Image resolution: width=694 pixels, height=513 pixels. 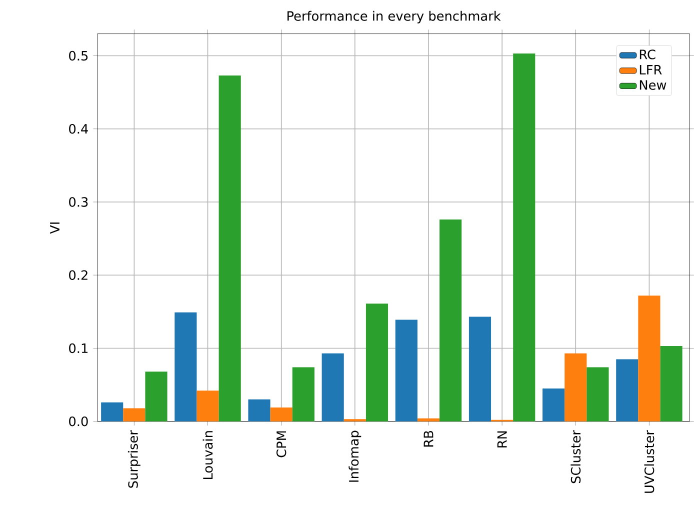 What do you see at coordinates (281, 444) in the screenshot?
I see `x-tick-label: CPM` at bounding box center [281, 444].